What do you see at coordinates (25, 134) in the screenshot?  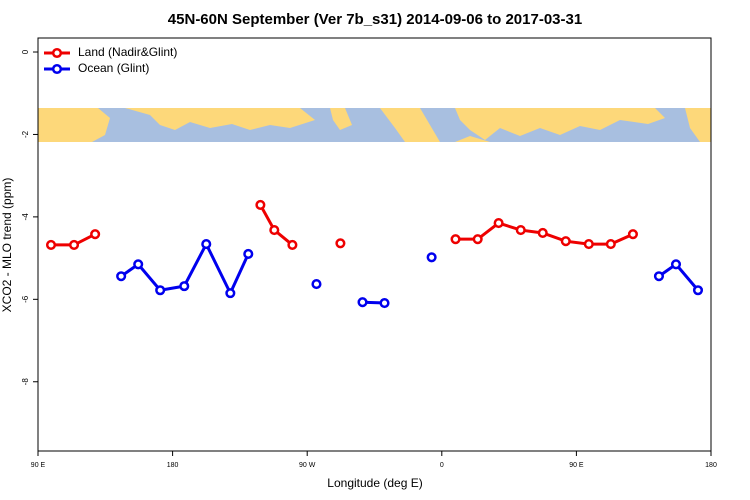 I see `y-tick-label: -2` at bounding box center [25, 134].